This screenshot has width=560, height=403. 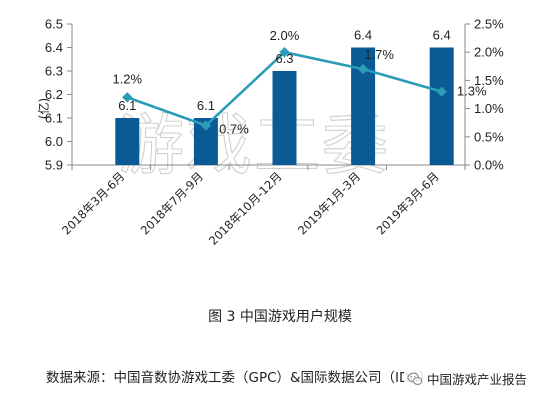 I want to click on line-value-label: 1.7%, so click(x=379, y=54).